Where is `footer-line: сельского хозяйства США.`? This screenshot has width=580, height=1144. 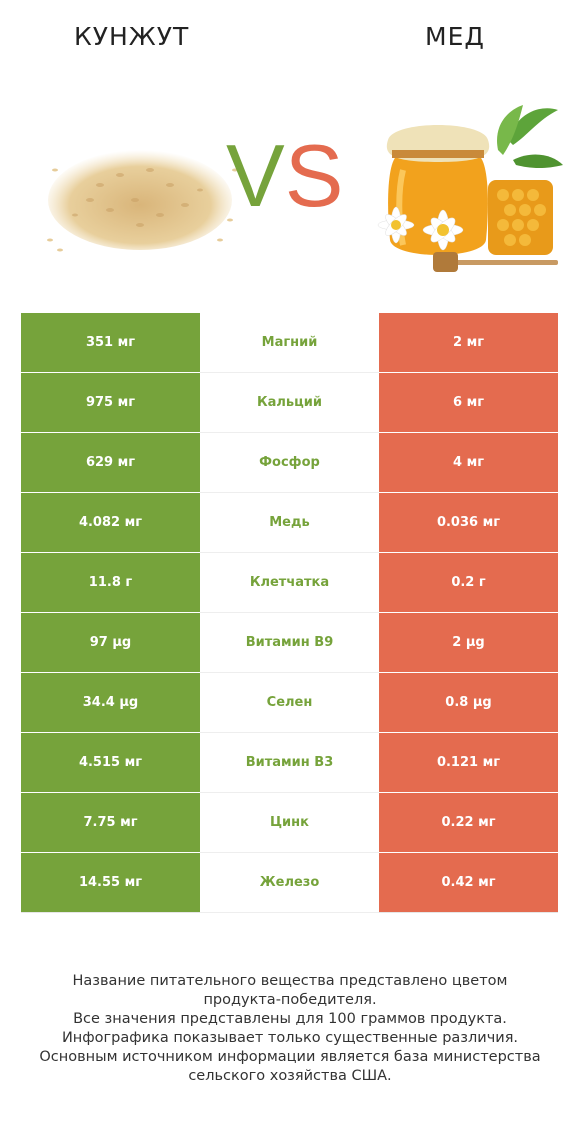 footer-line: сельского хозяйства США. is located at coordinates (290, 1076).